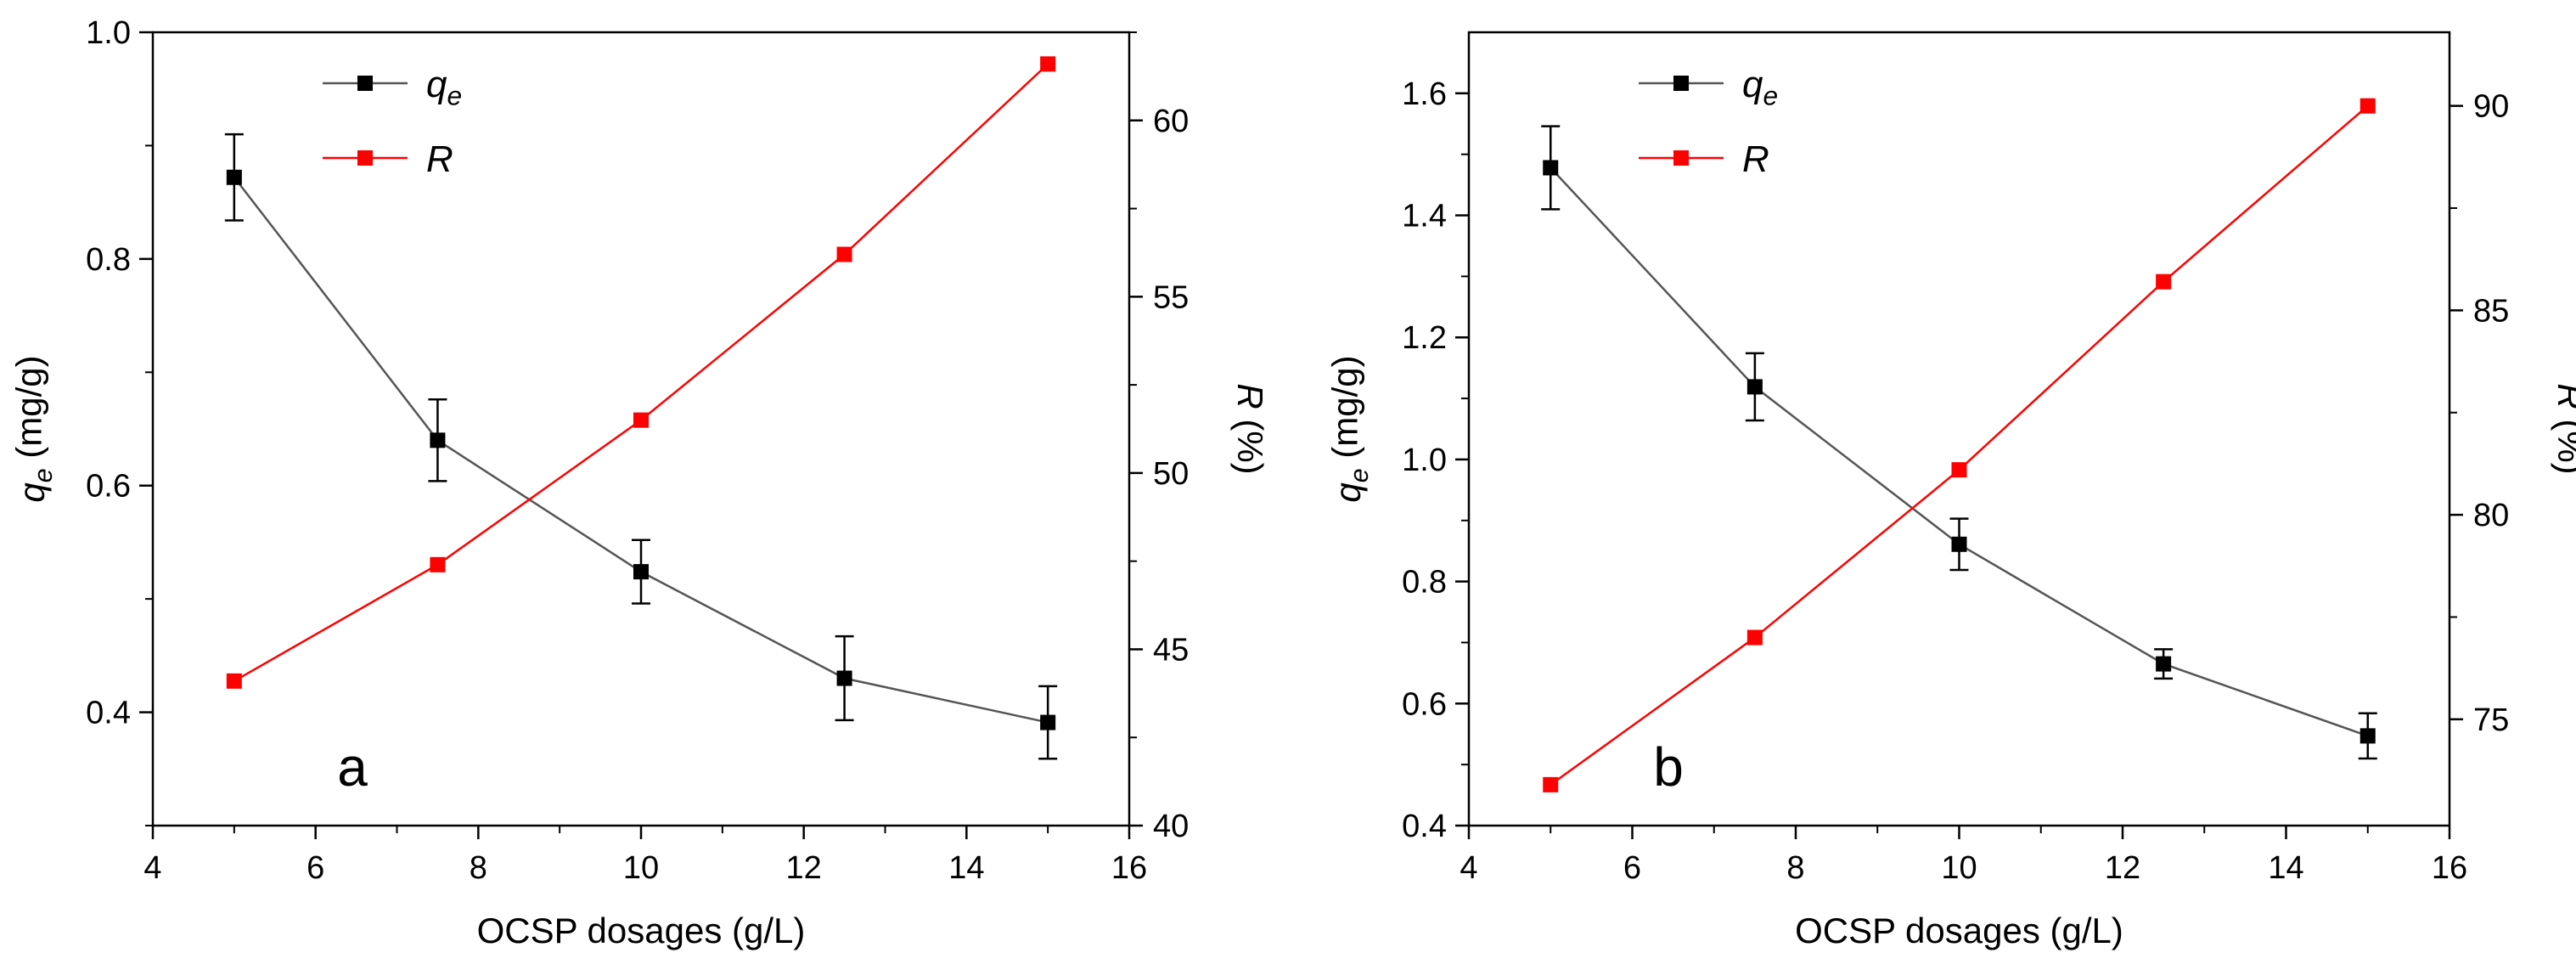  What do you see at coordinates (1171, 121) in the screenshot?
I see `y2-tick-label: 60` at bounding box center [1171, 121].